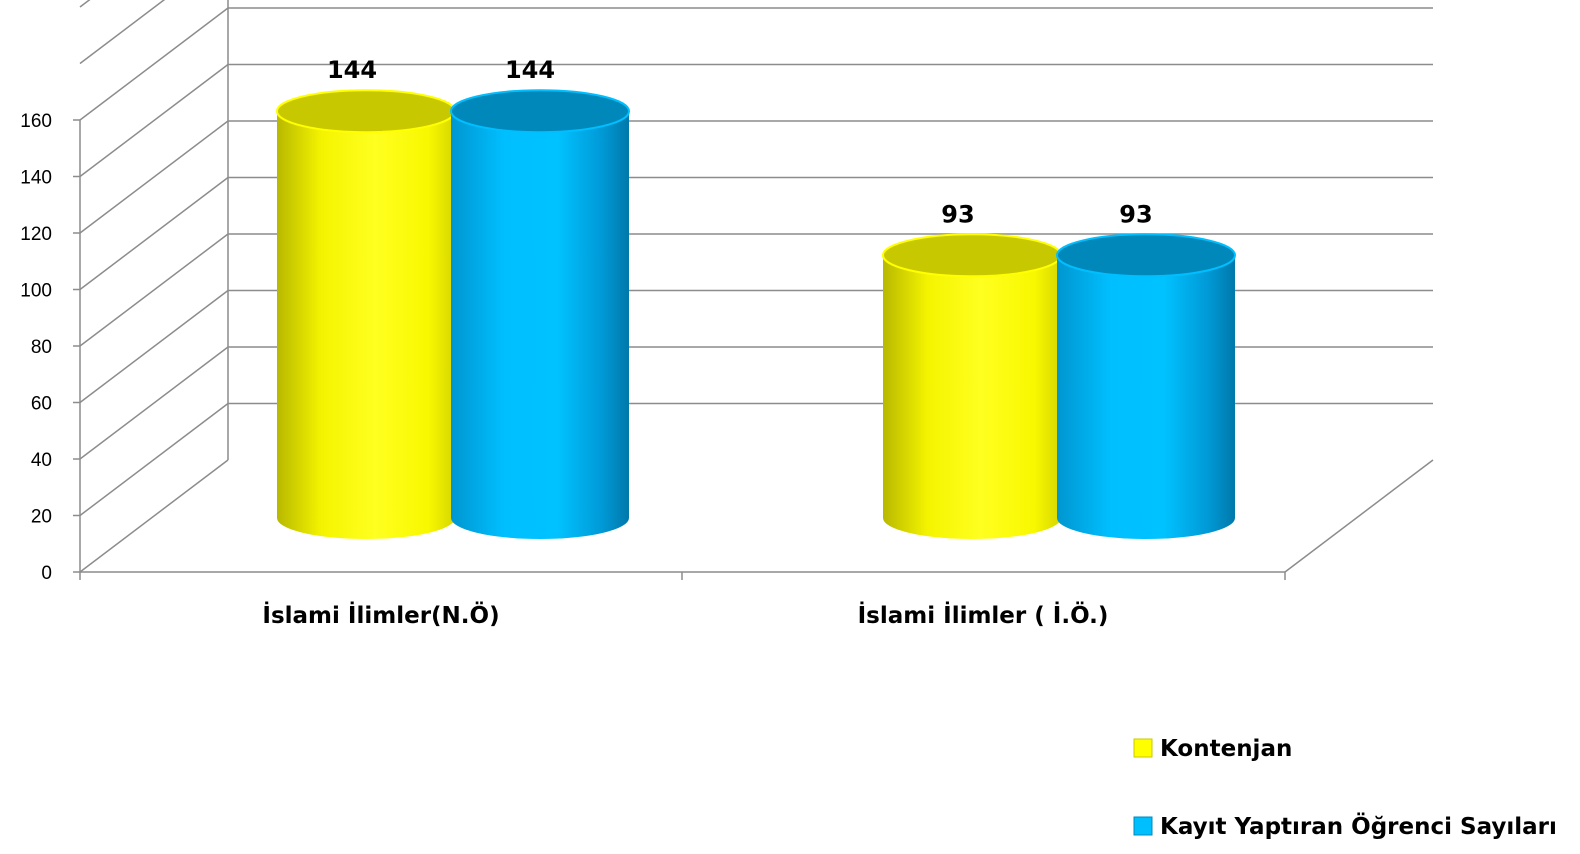 The width and height of the screenshot is (1580, 854). Describe the element at coordinates (1226, 749) in the screenshot. I see `legend-label: Kontenjan` at that location.